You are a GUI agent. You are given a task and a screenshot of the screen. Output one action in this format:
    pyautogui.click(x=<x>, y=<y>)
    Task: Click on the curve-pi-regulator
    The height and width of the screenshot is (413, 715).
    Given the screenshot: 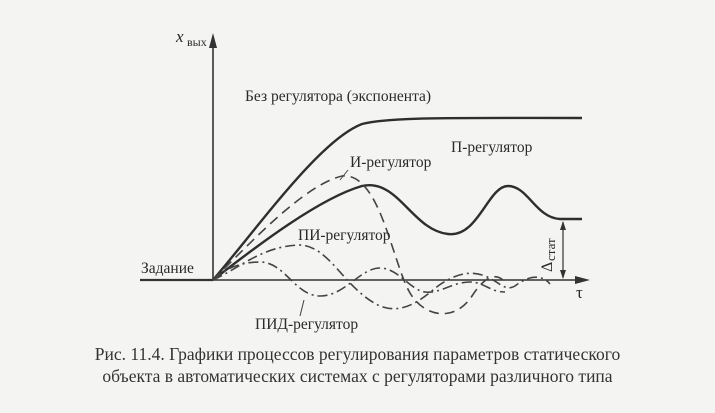 What is the action you would take?
    pyautogui.click(x=381, y=277)
    